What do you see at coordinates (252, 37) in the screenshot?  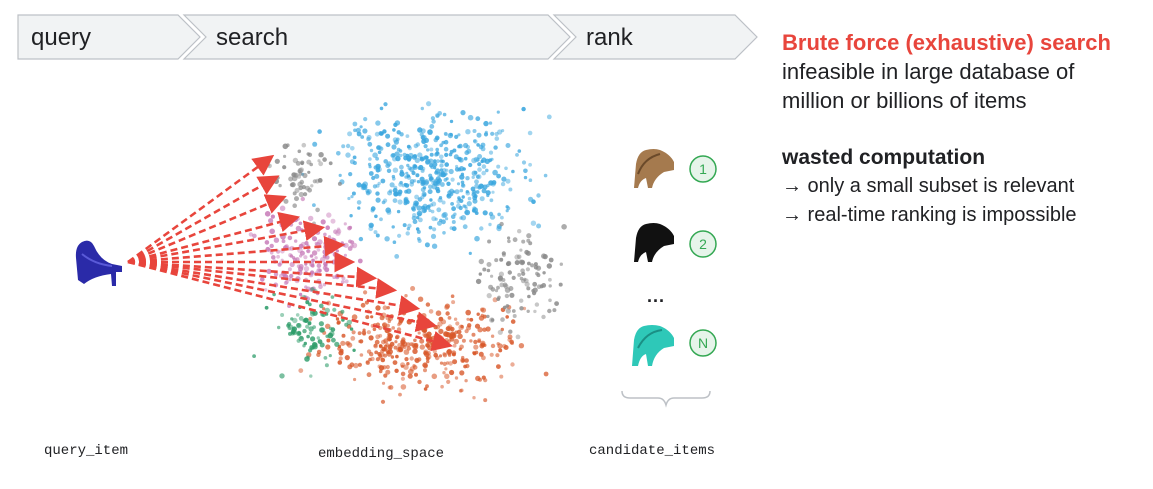 I see `step-search-label: search` at bounding box center [252, 37].